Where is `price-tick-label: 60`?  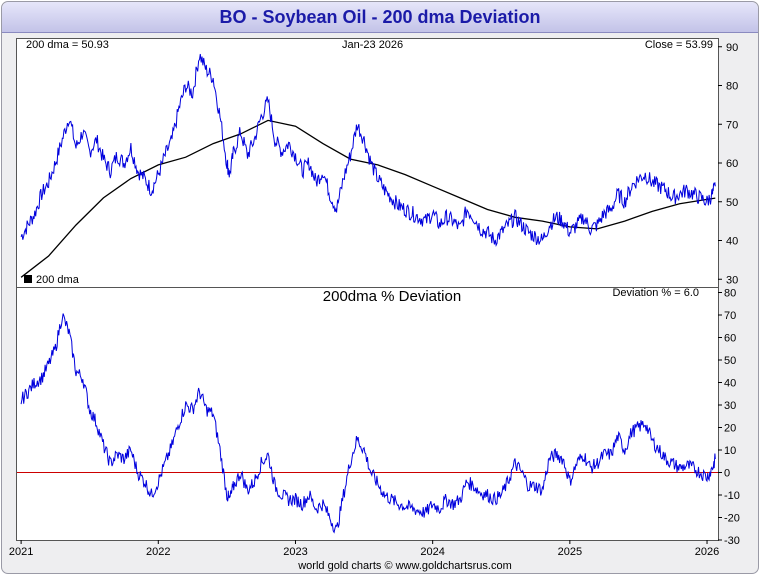
price-tick-label: 60 is located at coordinates (732, 164).